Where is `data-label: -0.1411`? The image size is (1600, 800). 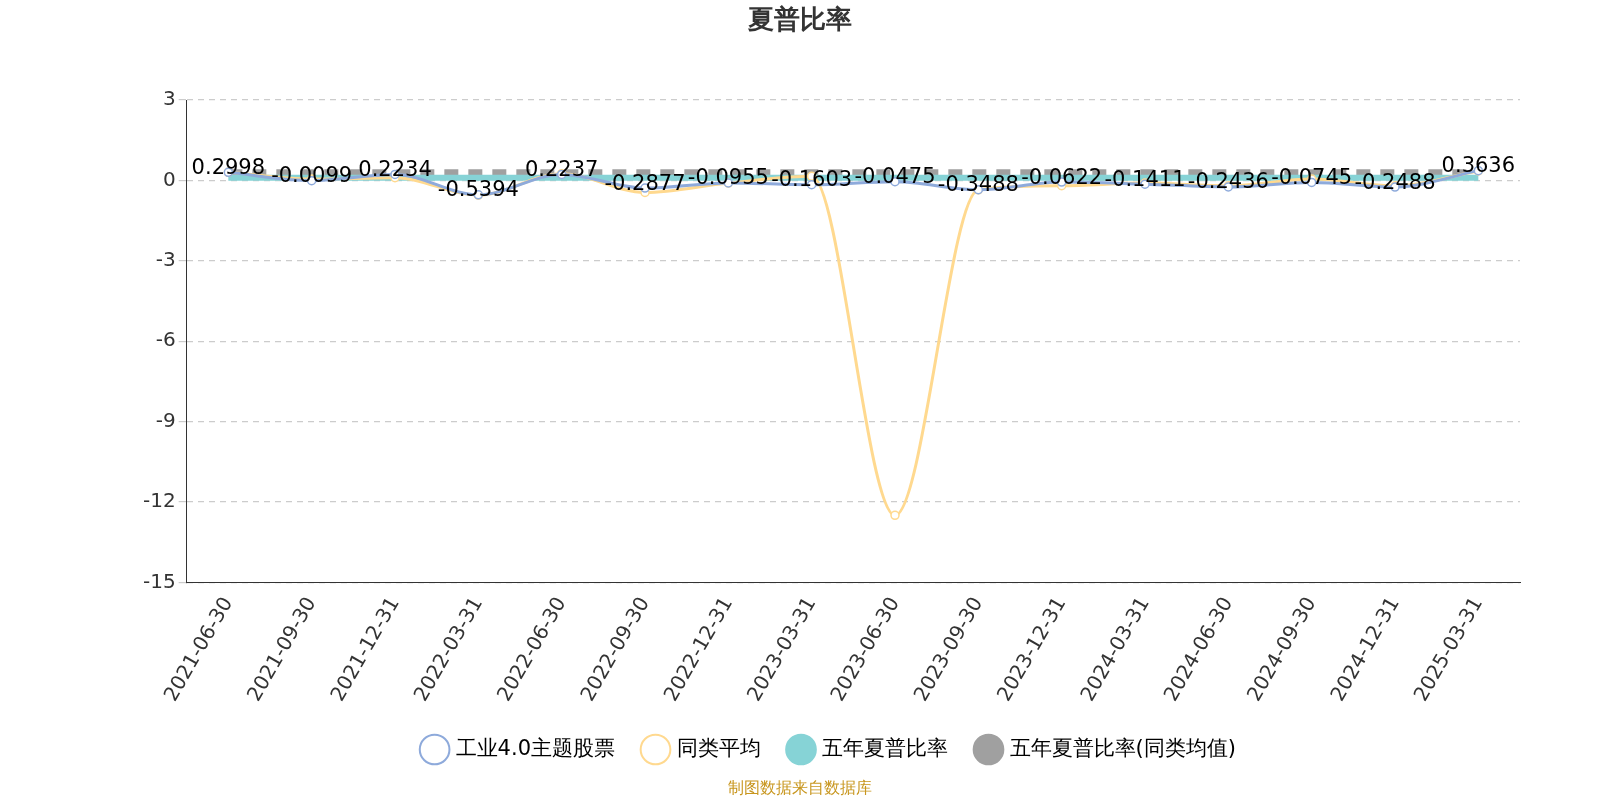 data-label: -0.1411 is located at coordinates (1145, 178).